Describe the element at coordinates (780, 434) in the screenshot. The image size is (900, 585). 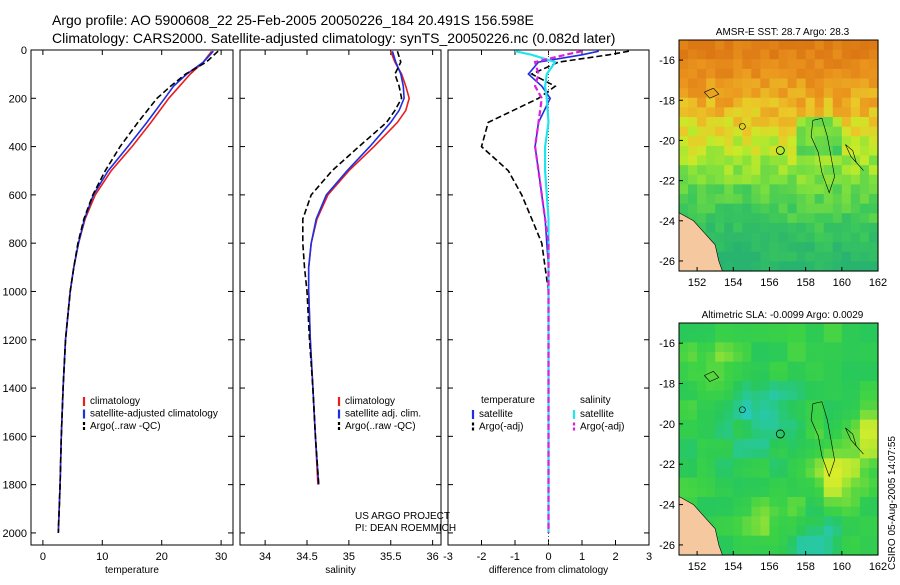
I see `profile-location-marker` at that location.